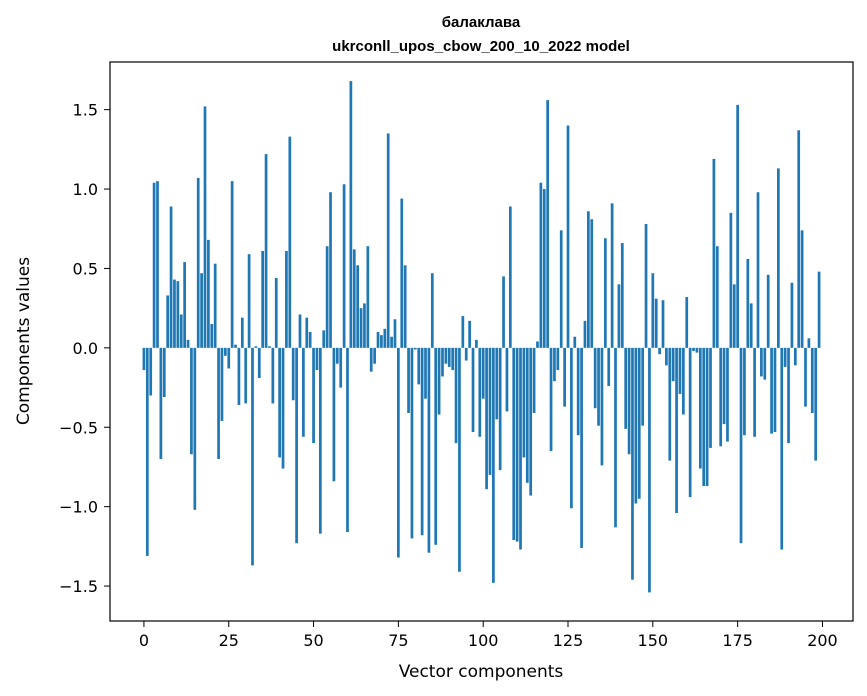 The image size is (867, 696). I want to click on x-tick-label: 100, so click(483, 640).